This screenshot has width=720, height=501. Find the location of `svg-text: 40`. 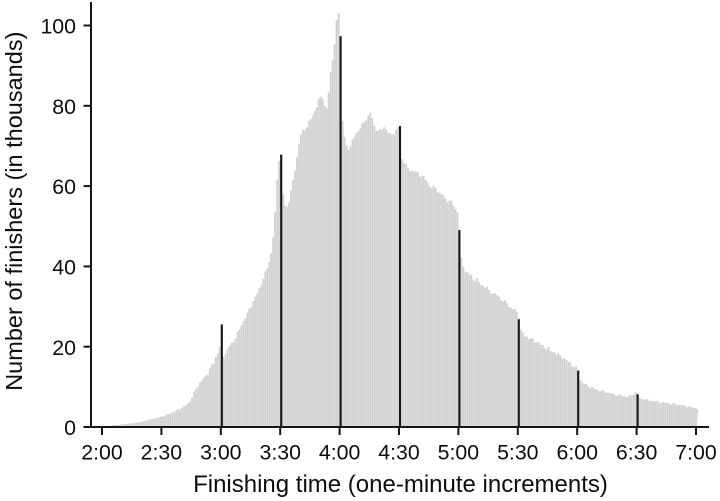

svg-text: 40 is located at coordinates (64, 268).